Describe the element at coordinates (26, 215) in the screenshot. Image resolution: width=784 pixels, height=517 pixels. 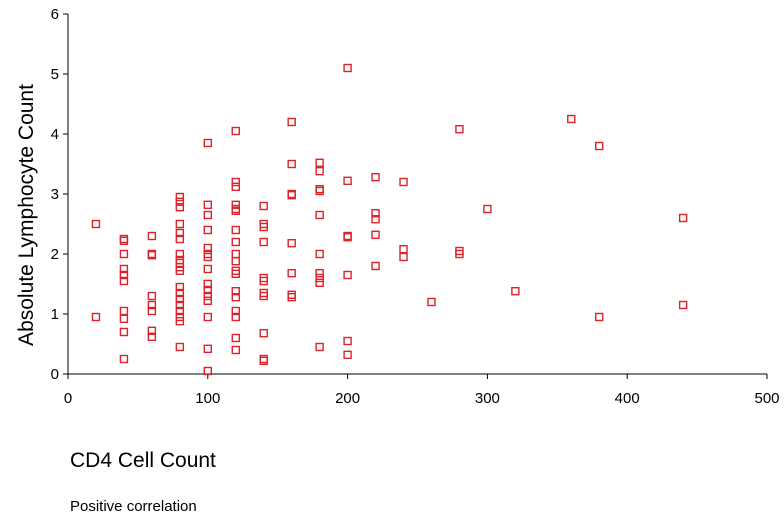
I see `y-axis-title: Absolute Lymphocyte Count` at that location.